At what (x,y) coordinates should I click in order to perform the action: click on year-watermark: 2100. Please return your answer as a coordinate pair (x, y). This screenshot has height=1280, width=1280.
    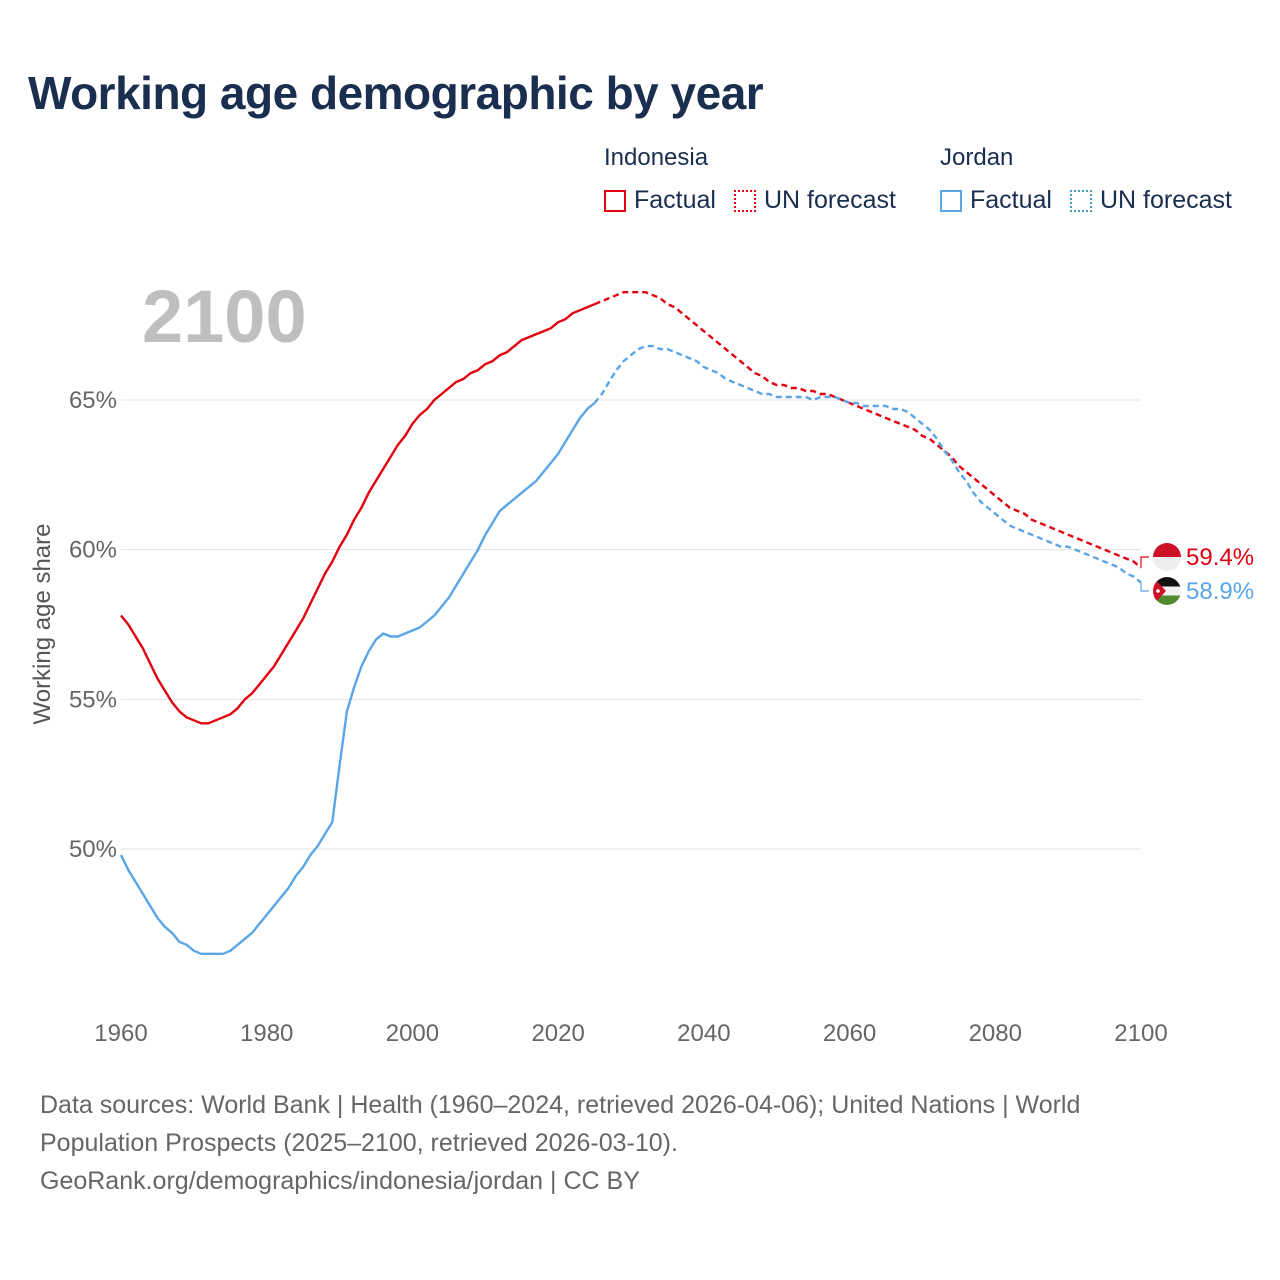
    Looking at the image, I should click on (224, 316).